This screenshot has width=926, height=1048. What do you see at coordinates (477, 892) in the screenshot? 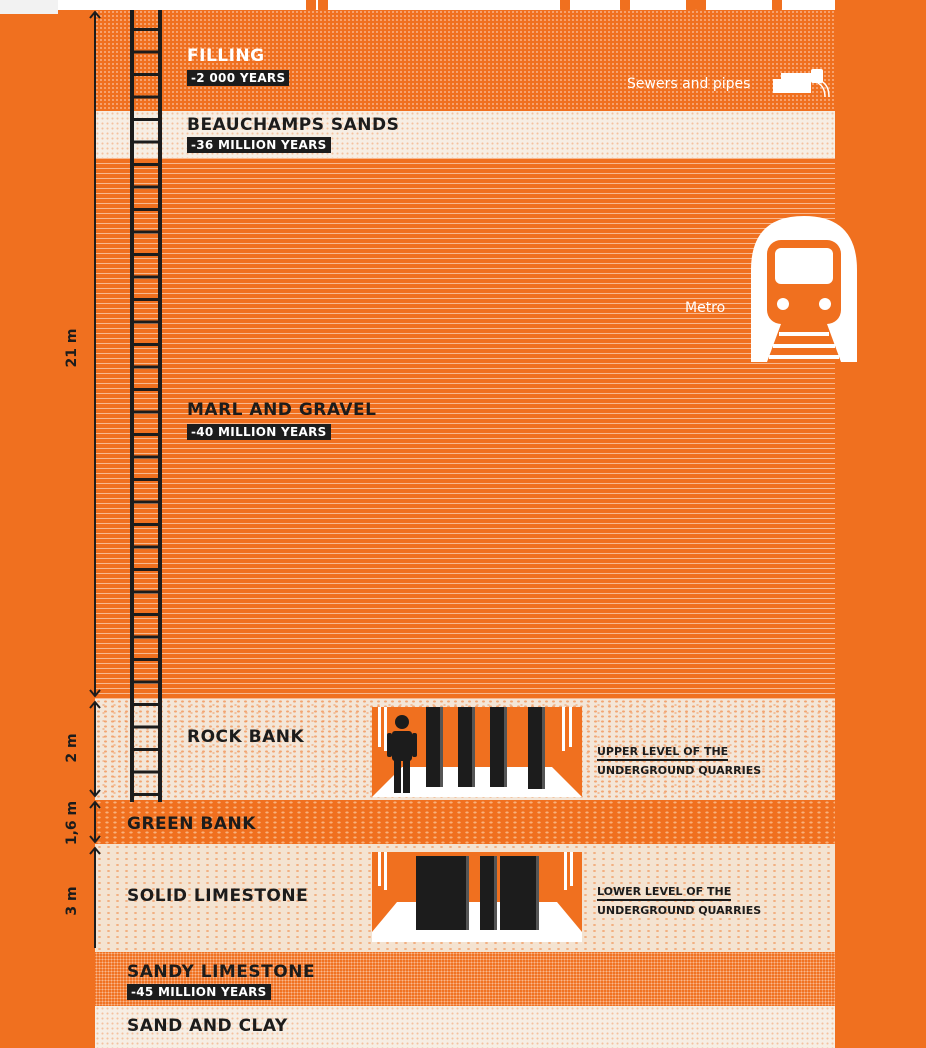
I see `lower-quarry-illustration` at bounding box center [477, 892].